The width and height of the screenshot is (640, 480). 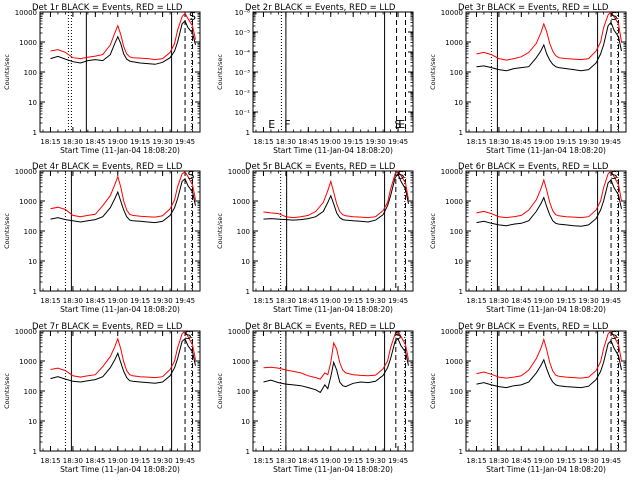 I want to click on chart-title: Det 5r BLACK = Events, RED = LLD, so click(x=320, y=167).